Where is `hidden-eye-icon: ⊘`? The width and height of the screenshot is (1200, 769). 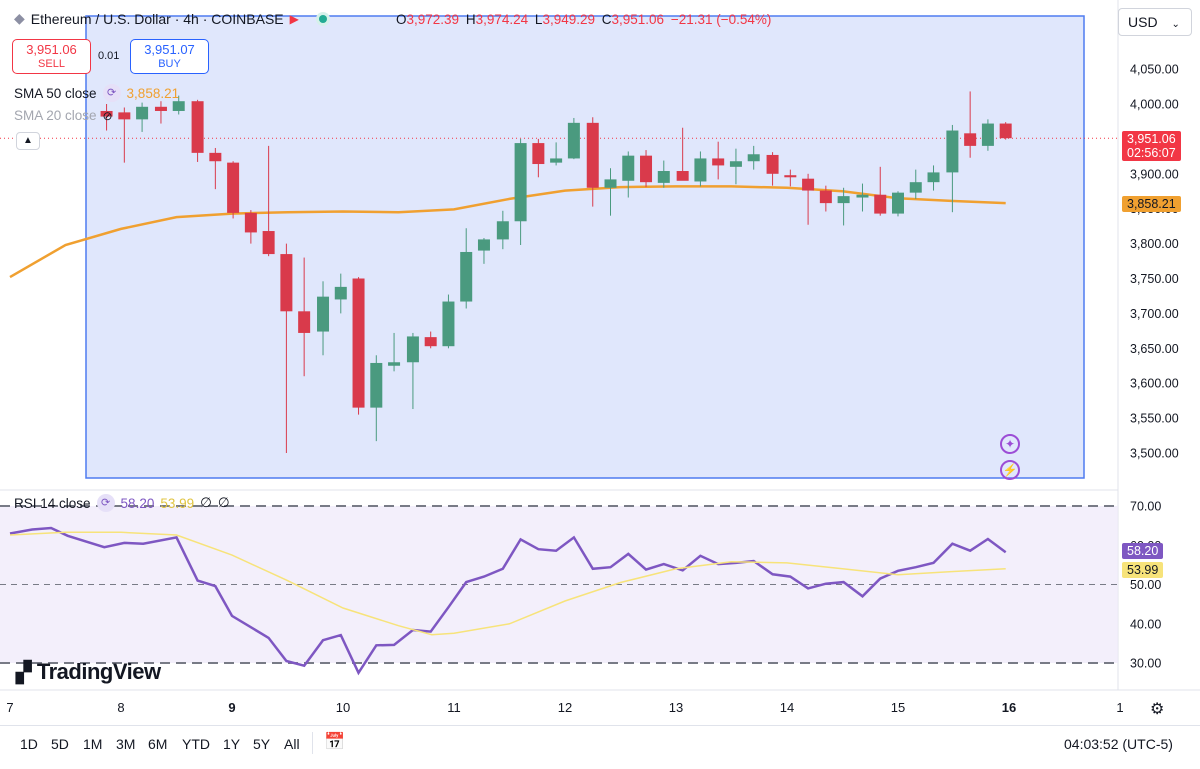
hidden-eye-icon: ⊘ is located at coordinates (107, 115).